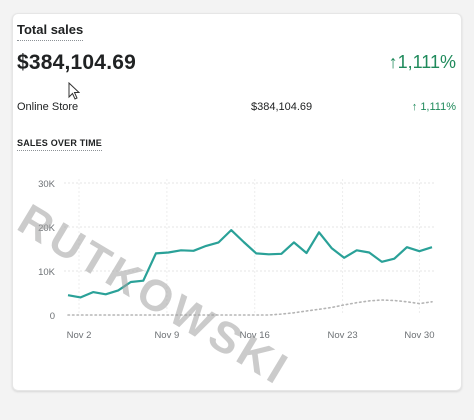  What do you see at coordinates (250, 307) in the screenshot?
I see `comparison-series-line` at bounding box center [250, 307].